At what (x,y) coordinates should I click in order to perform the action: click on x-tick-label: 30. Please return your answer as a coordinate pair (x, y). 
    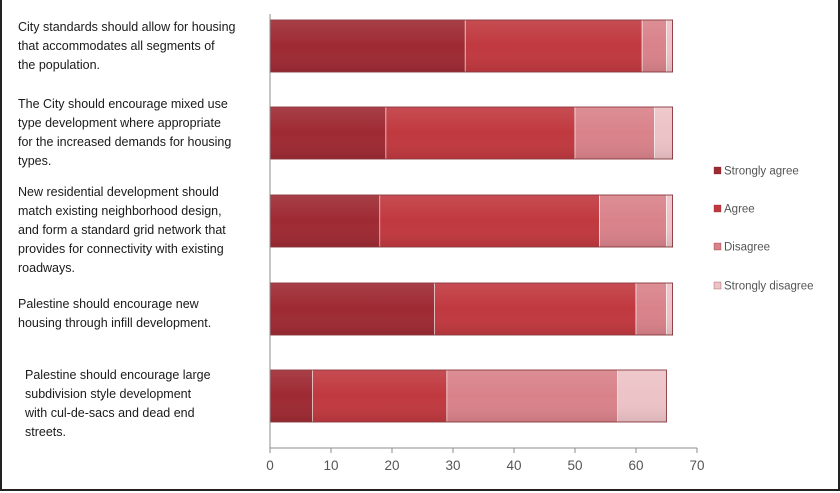
    Looking at the image, I should click on (452, 465).